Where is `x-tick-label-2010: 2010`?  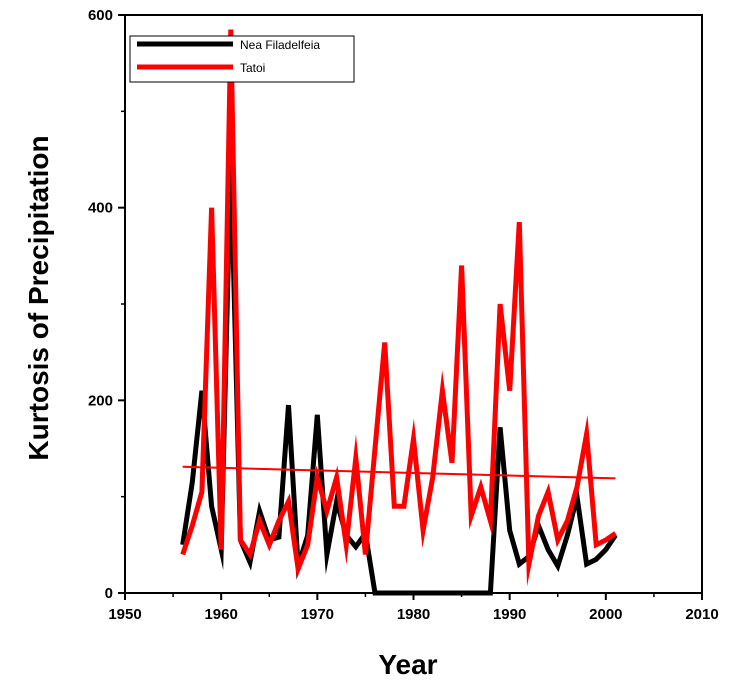
x-tick-label-2010: 2010 is located at coordinates (701, 614).